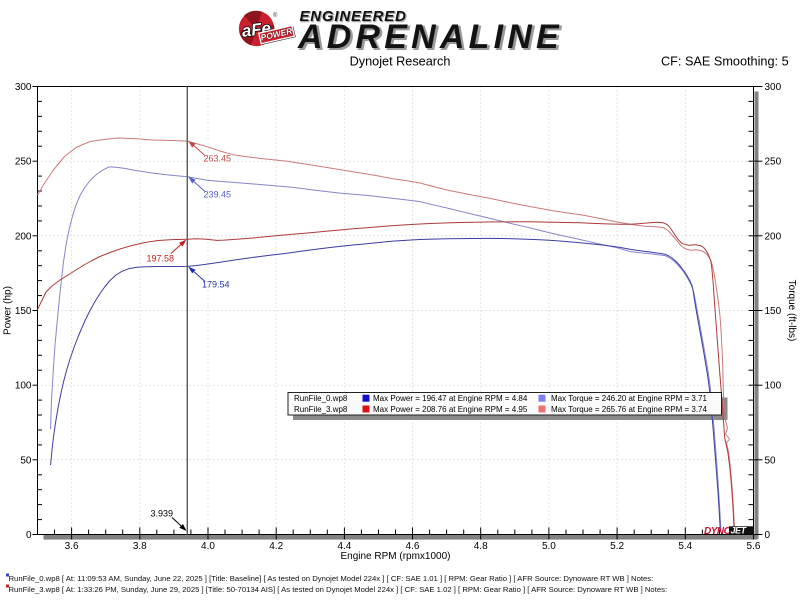 This screenshot has height=600, width=800. I want to click on svg-text: 179.54, so click(216, 285).